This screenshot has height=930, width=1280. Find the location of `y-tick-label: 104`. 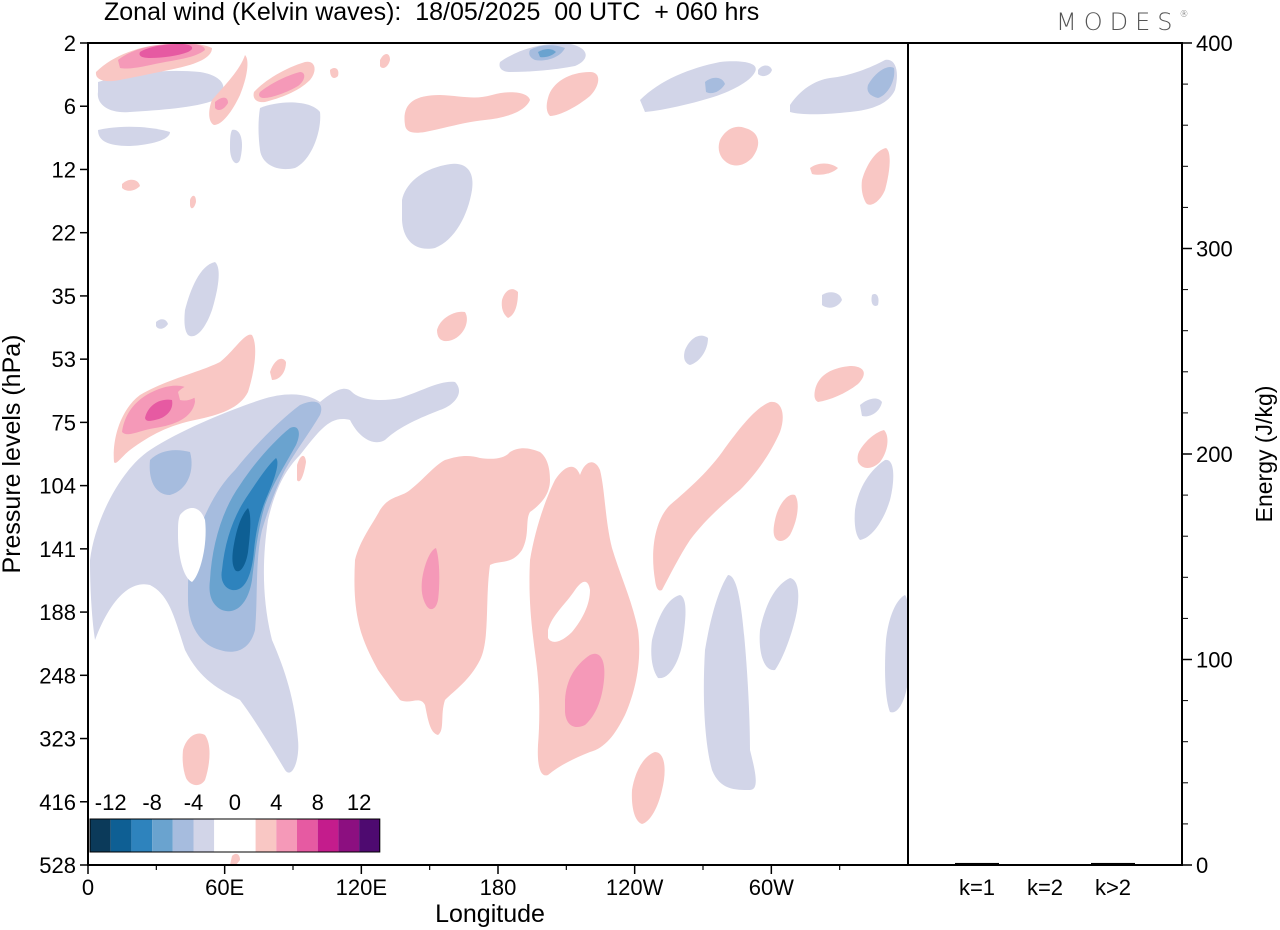

y-tick-label: 104 is located at coordinates (57, 486).